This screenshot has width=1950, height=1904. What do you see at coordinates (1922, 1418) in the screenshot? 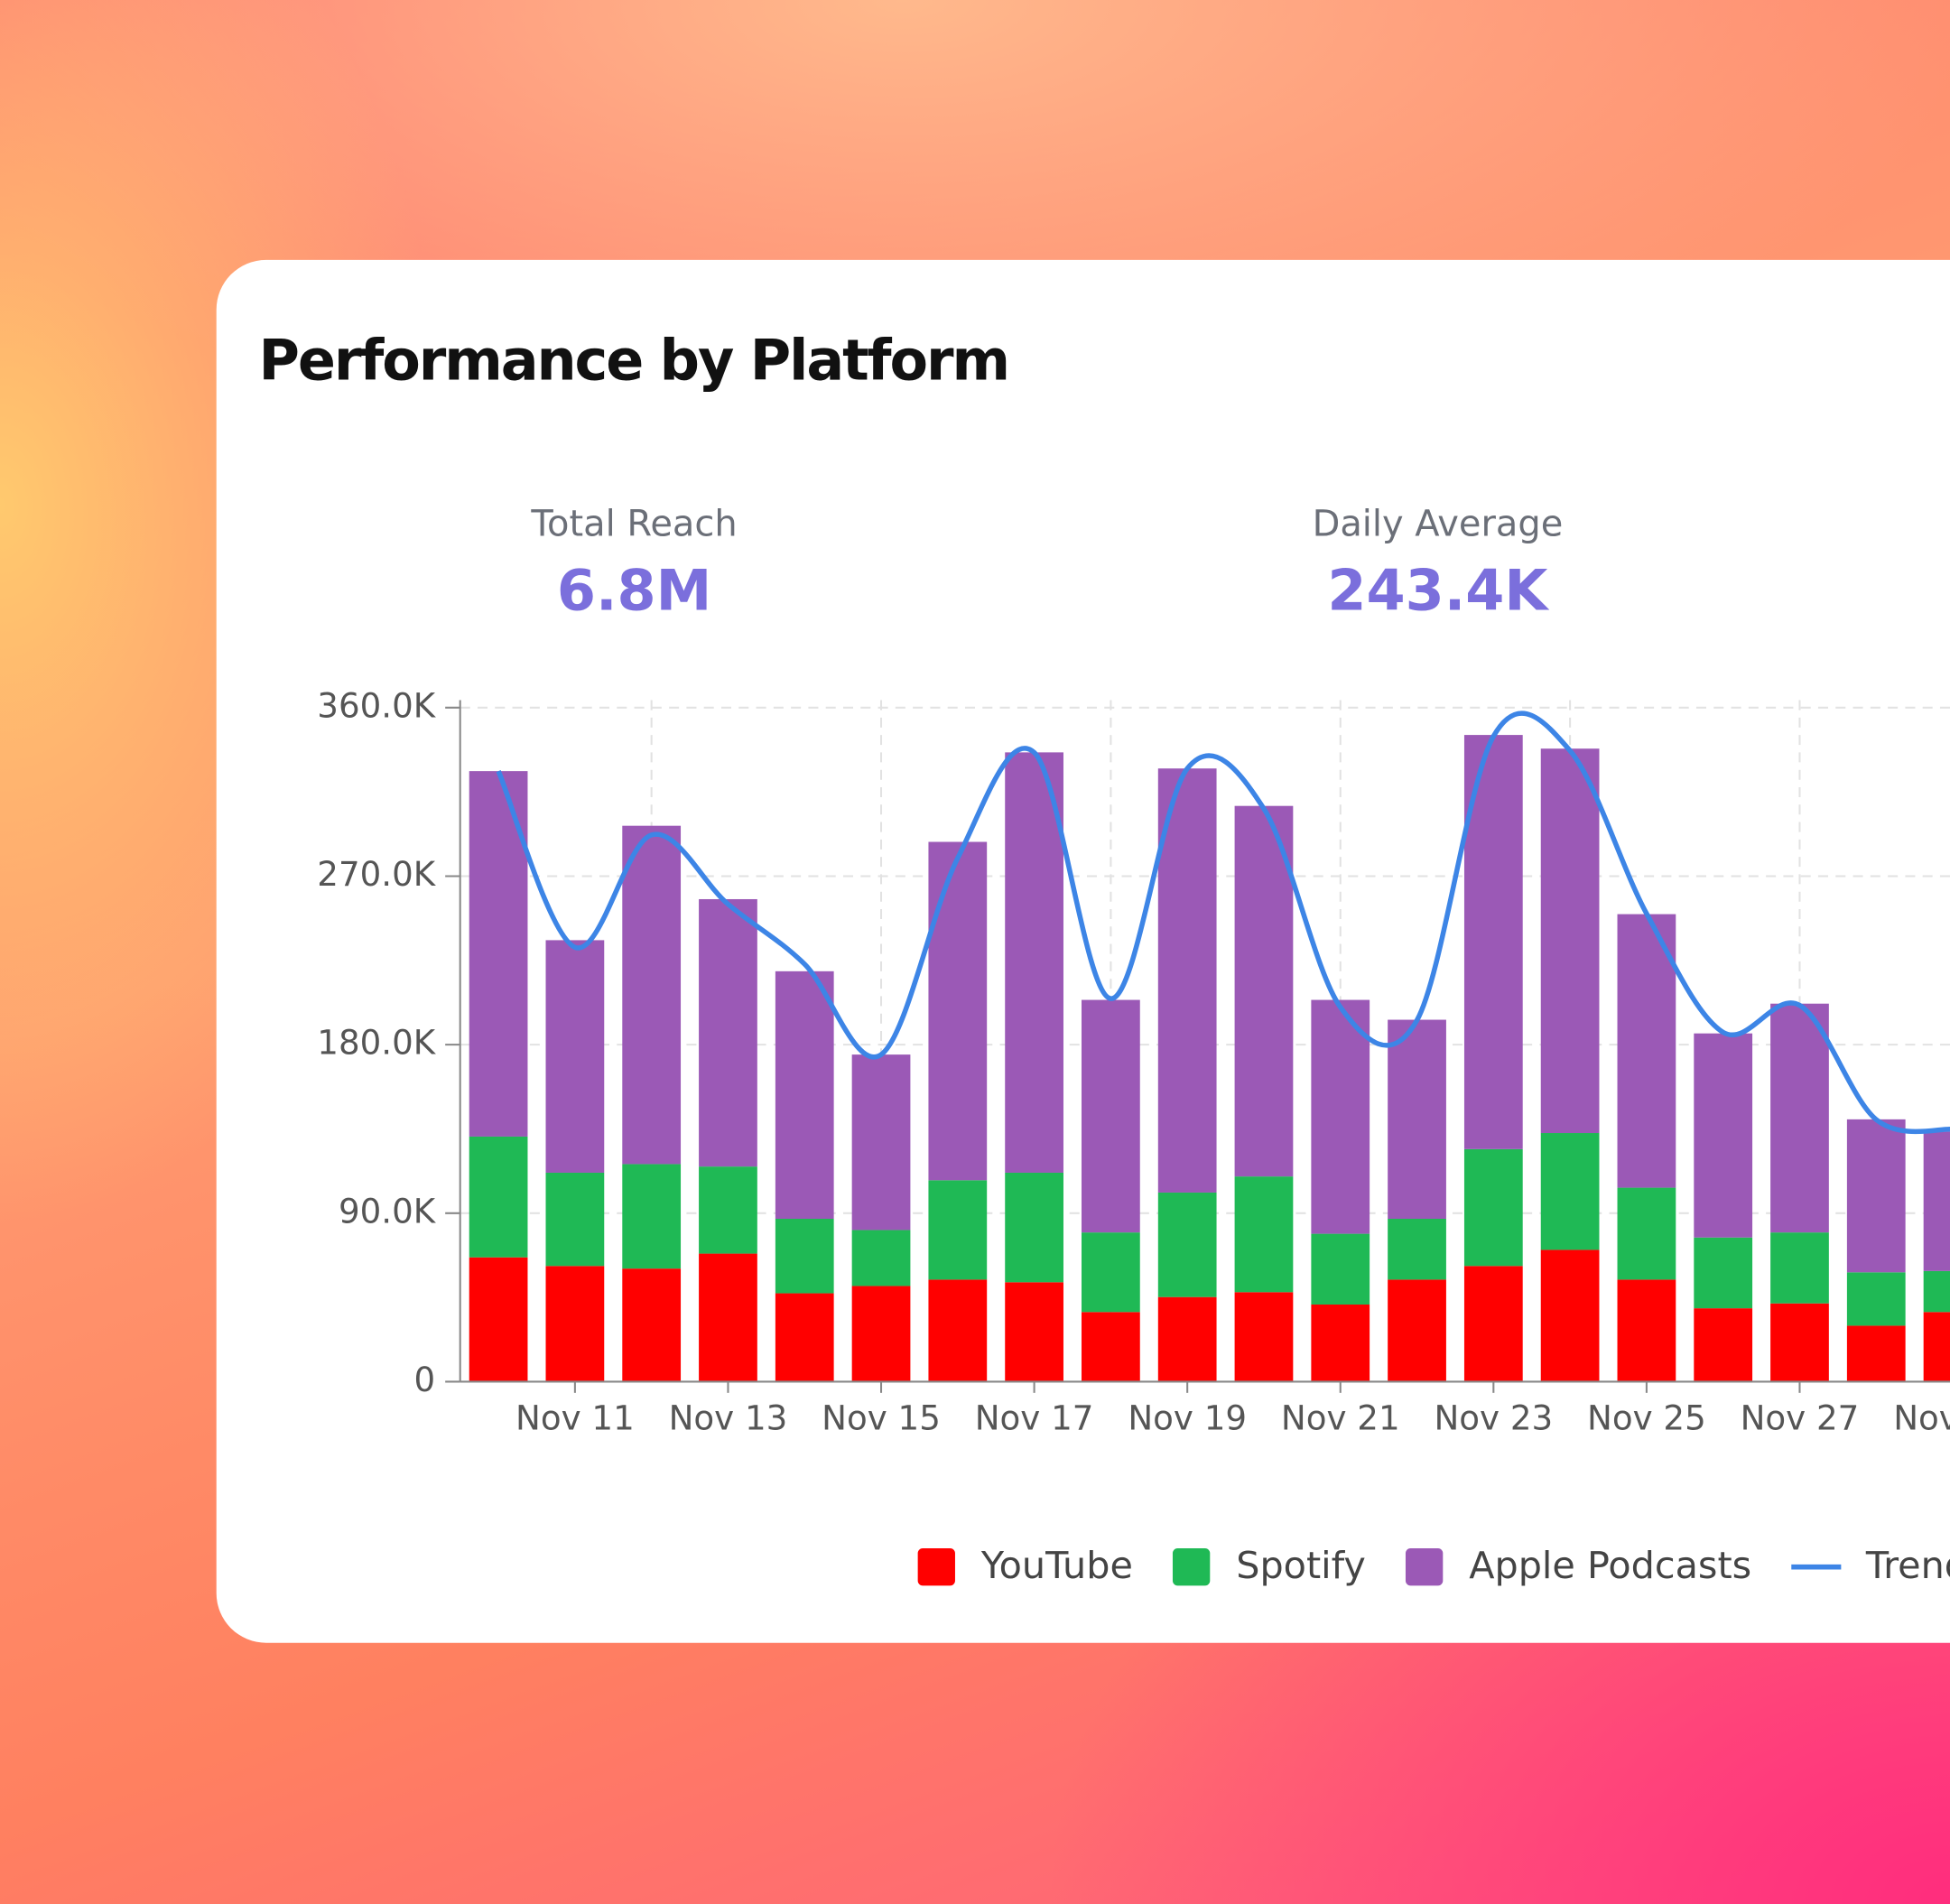
I see `x-tick-label: Nov 29` at bounding box center [1922, 1418].